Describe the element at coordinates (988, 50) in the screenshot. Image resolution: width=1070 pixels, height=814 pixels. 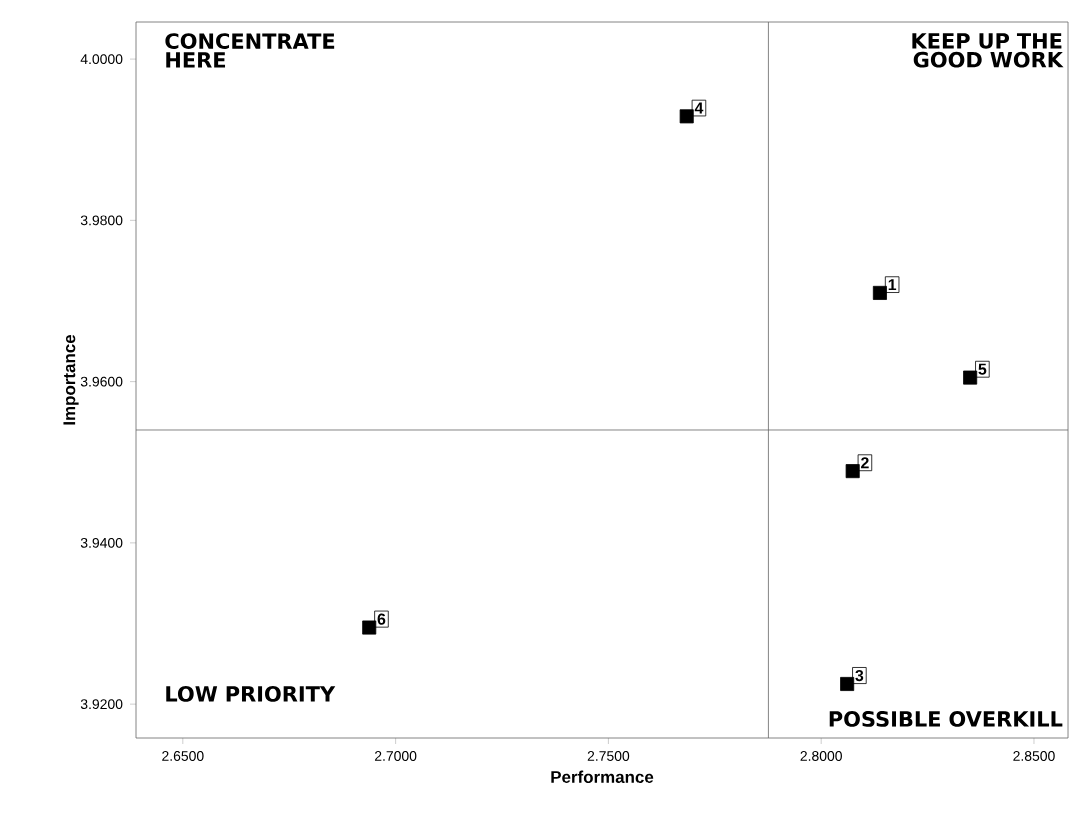
I see `annotation: KEEP UP THE GOOD WORK` at that location.